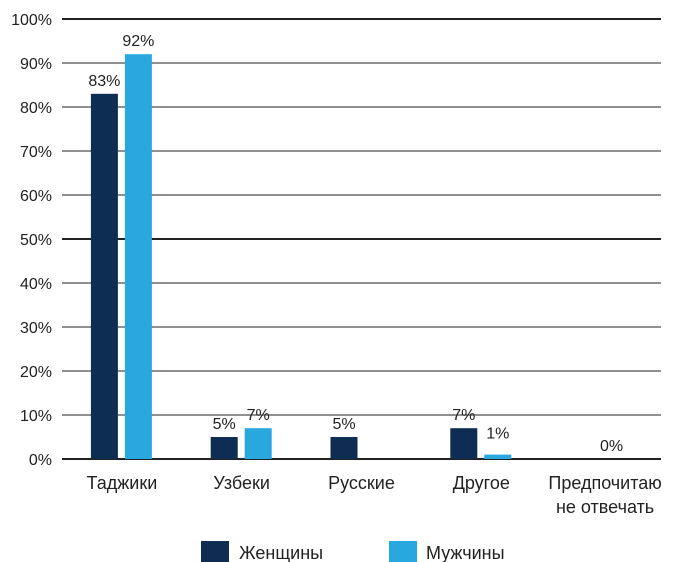 This screenshot has width=673, height=562. I want to click on y-axis: 0% 10% 20% 30% 40% 50% 60% 70% 80% 90% 100%, so click(31, 240).